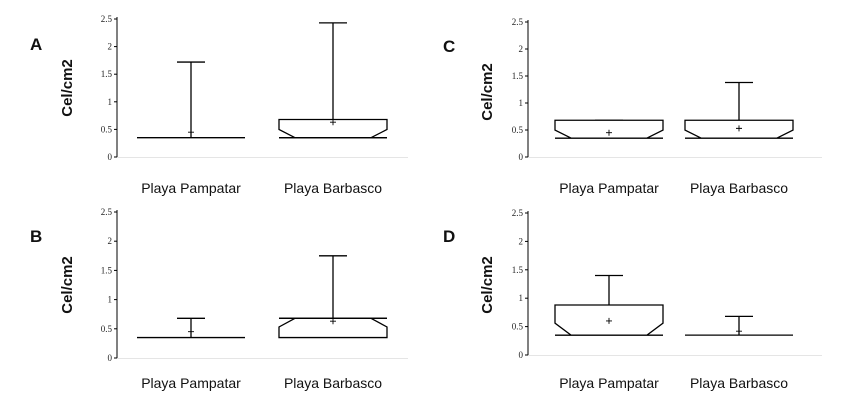 The image size is (850, 416). What do you see at coordinates (36, 236) in the screenshot?
I see `panel-label: B` at bounding box center [36, 236].